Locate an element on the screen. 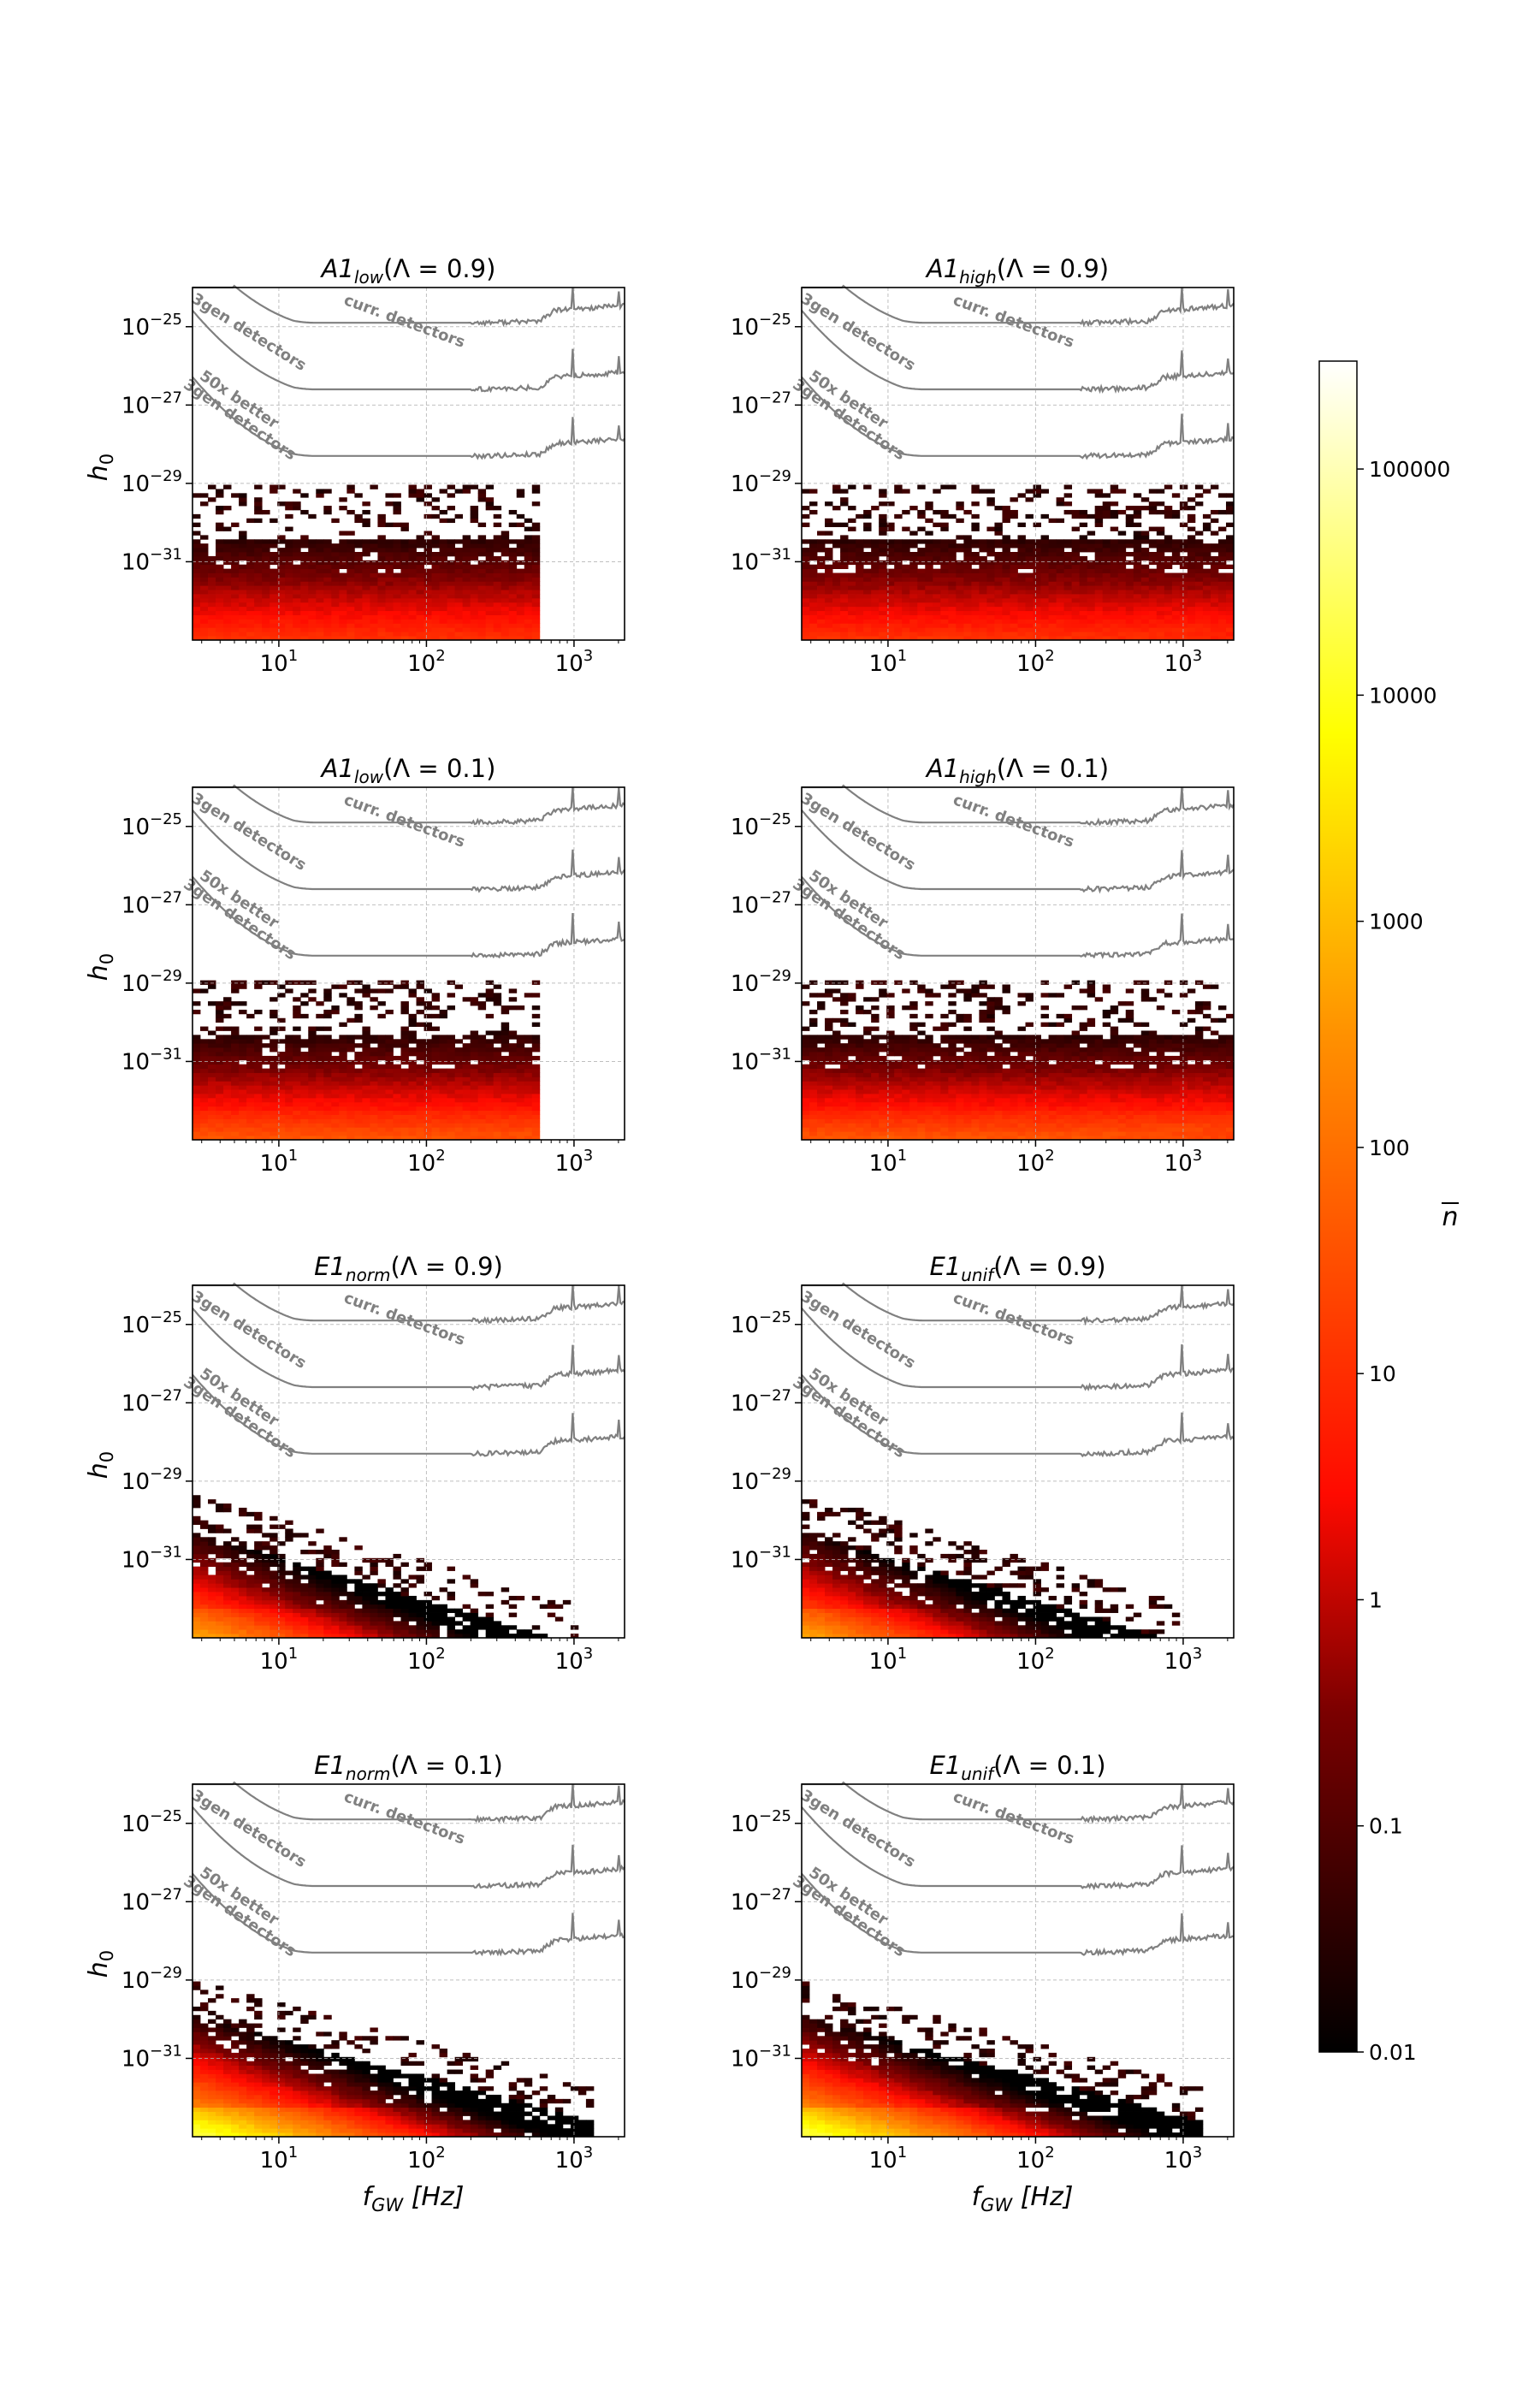 The width and height of the screenshot is (1540, 2396). title-sub: low is located at coordinates (369, 777).